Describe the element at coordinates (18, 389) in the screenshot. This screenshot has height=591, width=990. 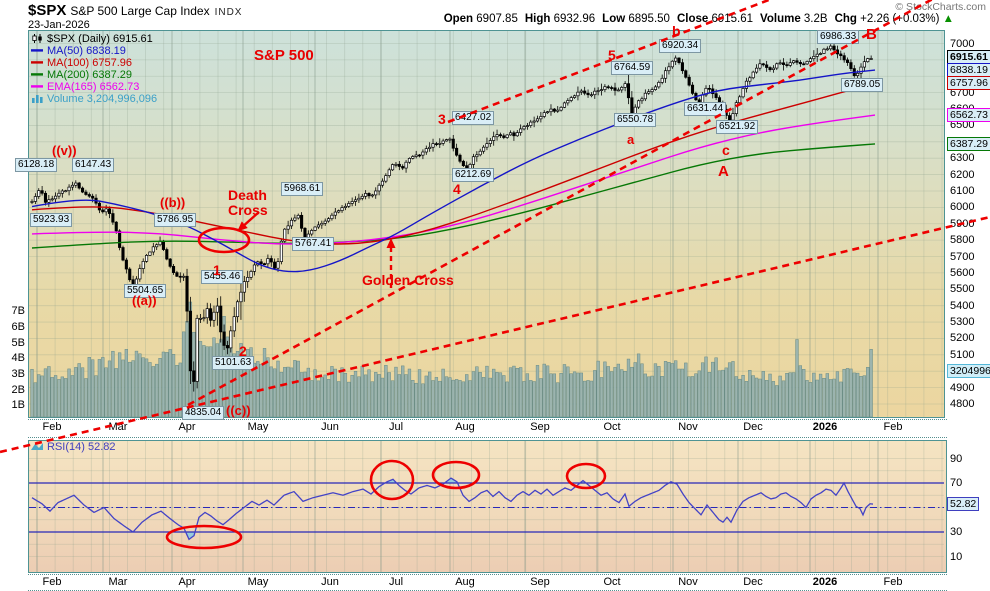
I see `volume-tick-2B: 2B` at that location.